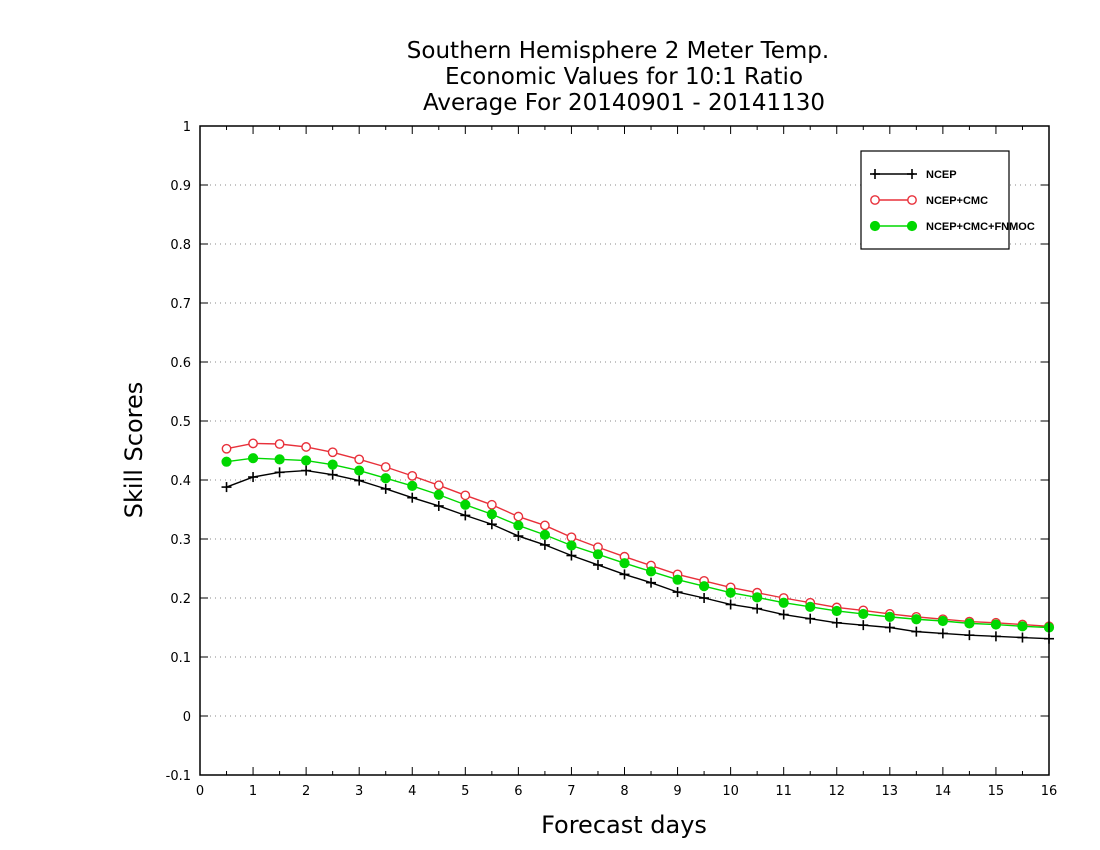 This screenshot has width=1100, height=850. I want to click on legend-entry-1: NCEP+CMC, so click(929, 201).